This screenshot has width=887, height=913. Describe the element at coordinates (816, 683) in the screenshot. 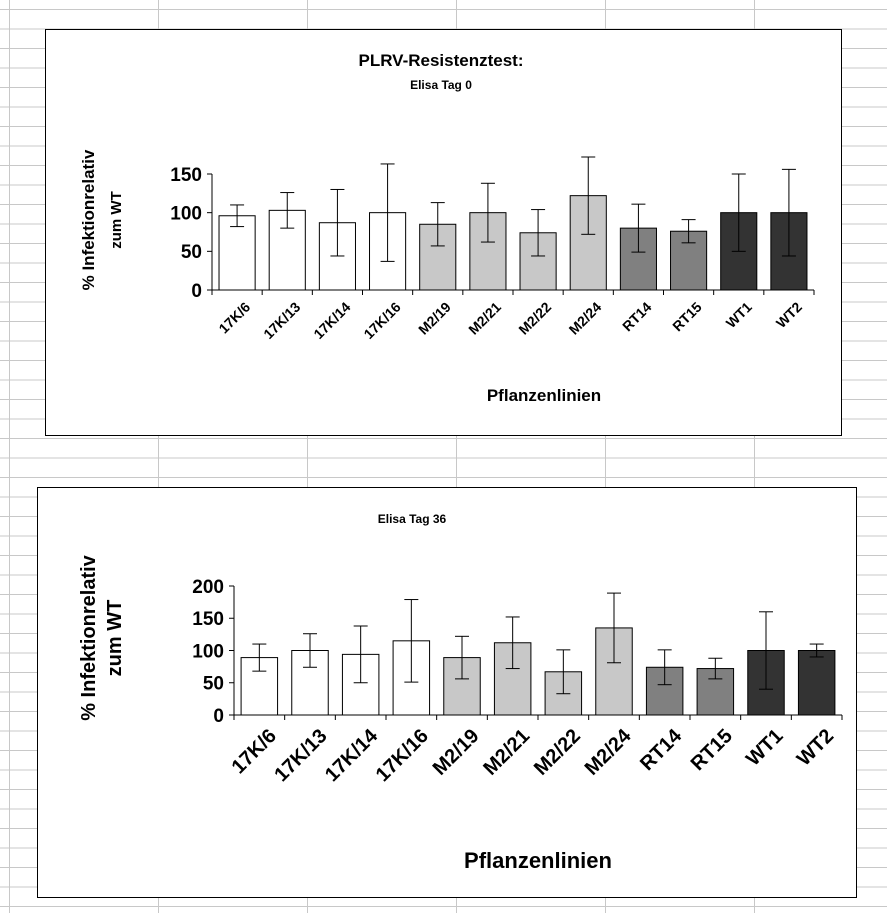

I see `bar` at that location.